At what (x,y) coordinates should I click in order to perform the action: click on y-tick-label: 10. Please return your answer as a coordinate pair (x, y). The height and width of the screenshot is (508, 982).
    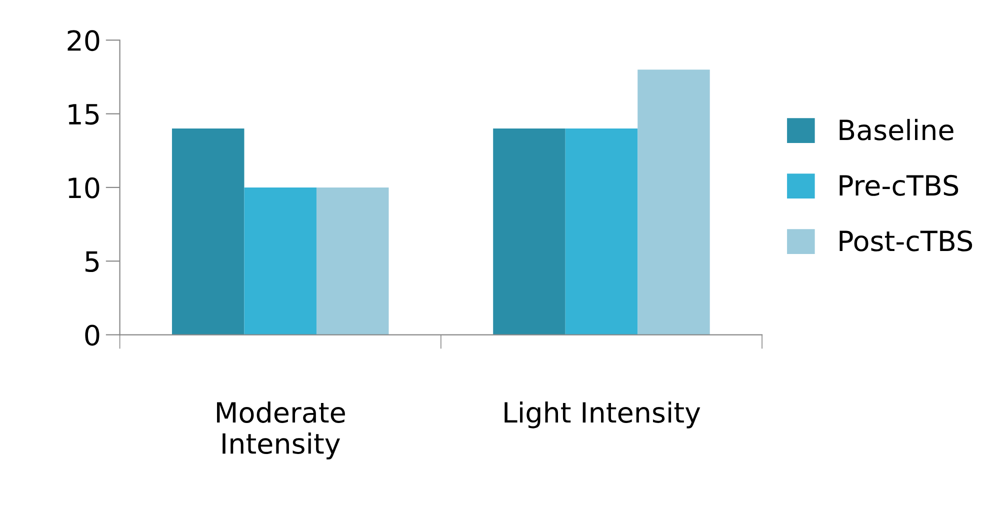
    Looking at the image, I should click on (84, 187).